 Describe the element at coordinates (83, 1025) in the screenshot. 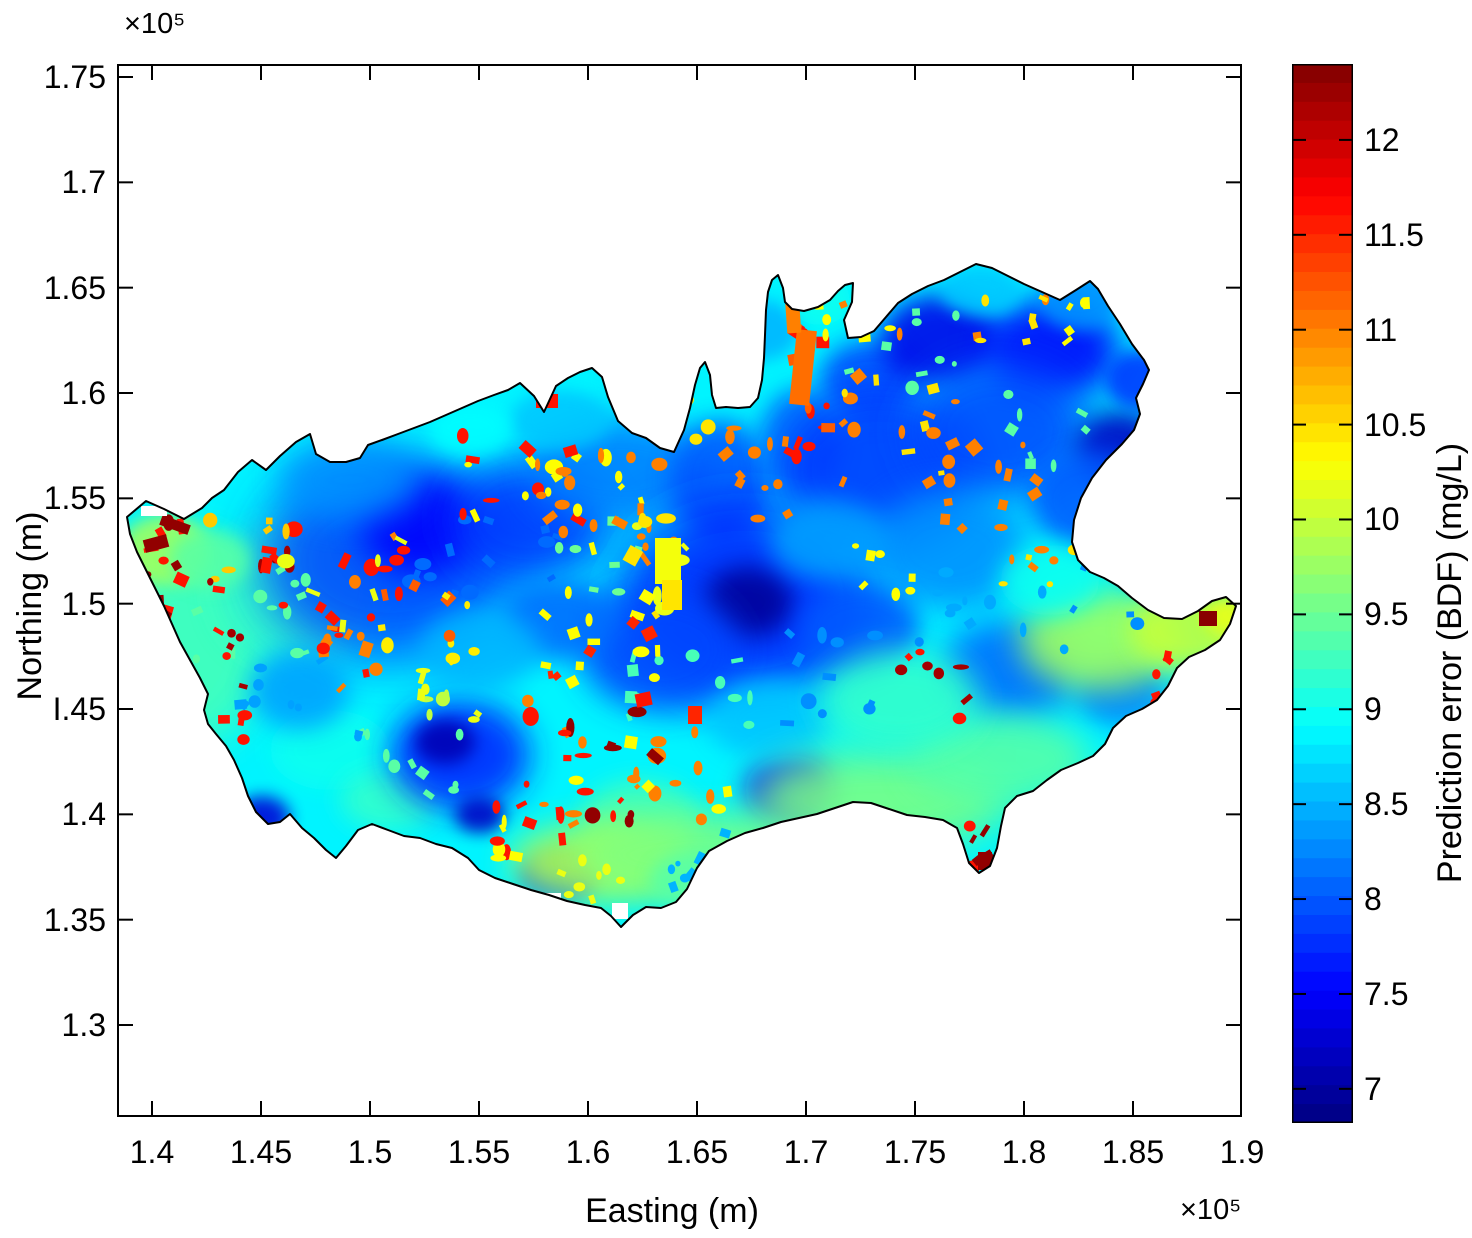

I see `y-tick-label: 1.3` at that location.